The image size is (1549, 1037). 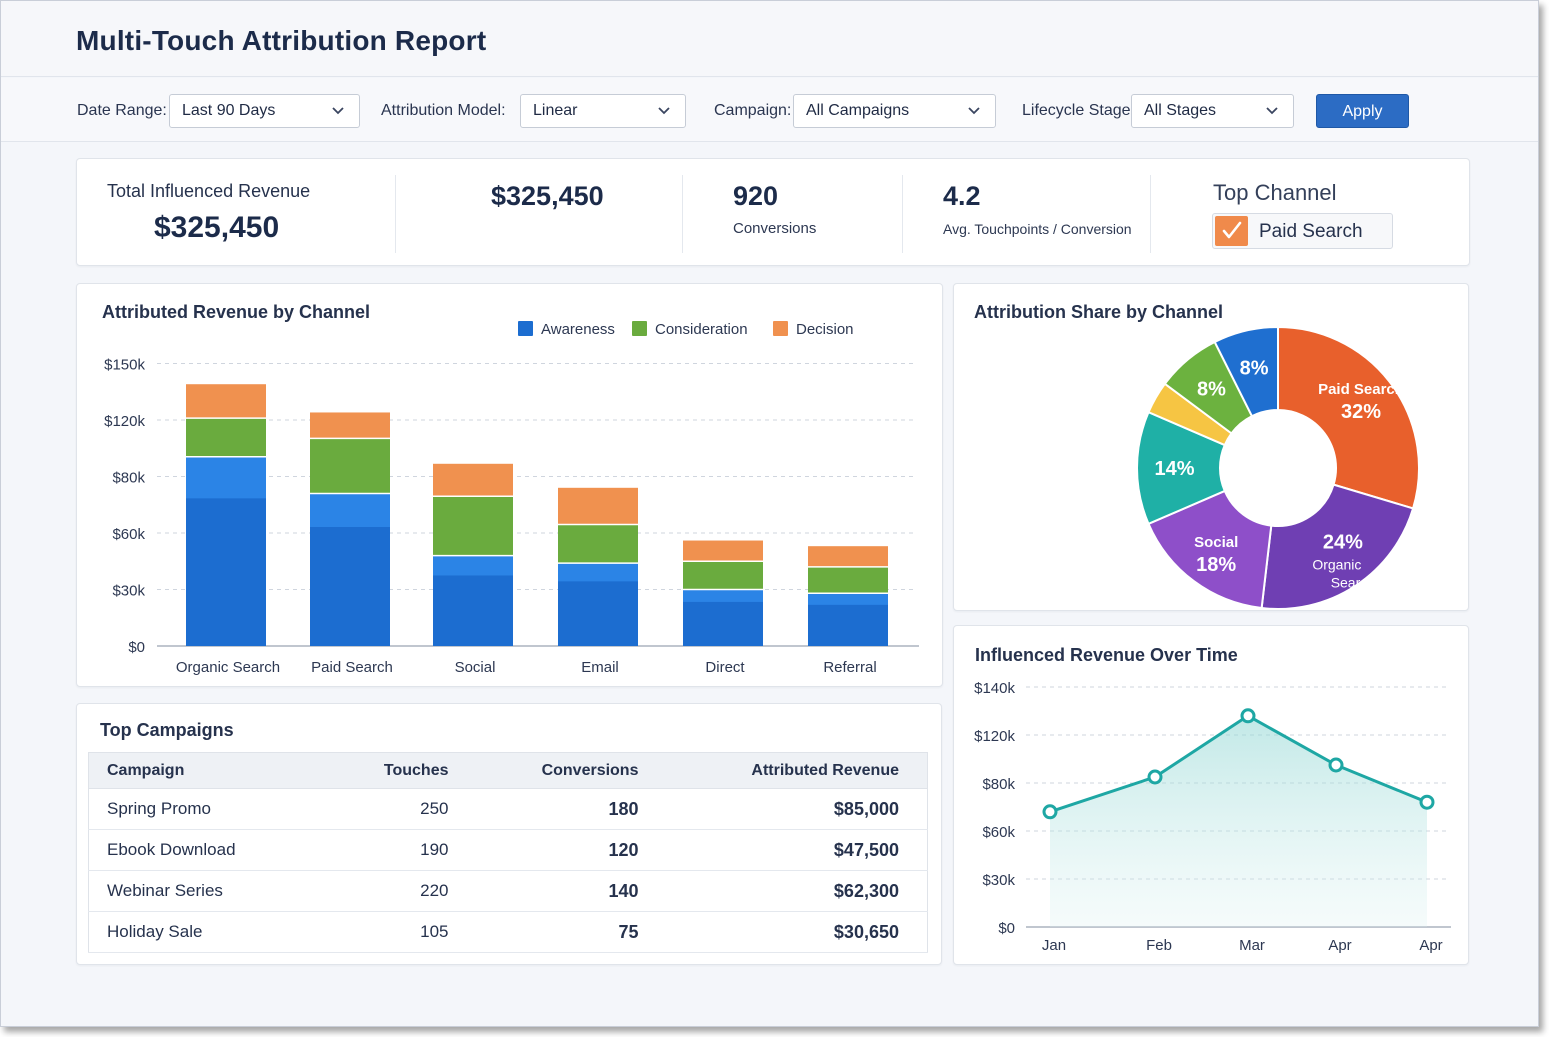 What do you see at coordinates (1348, 417) in the screenshot?
I see `donut-slice` at bounding box center [1348, 417].